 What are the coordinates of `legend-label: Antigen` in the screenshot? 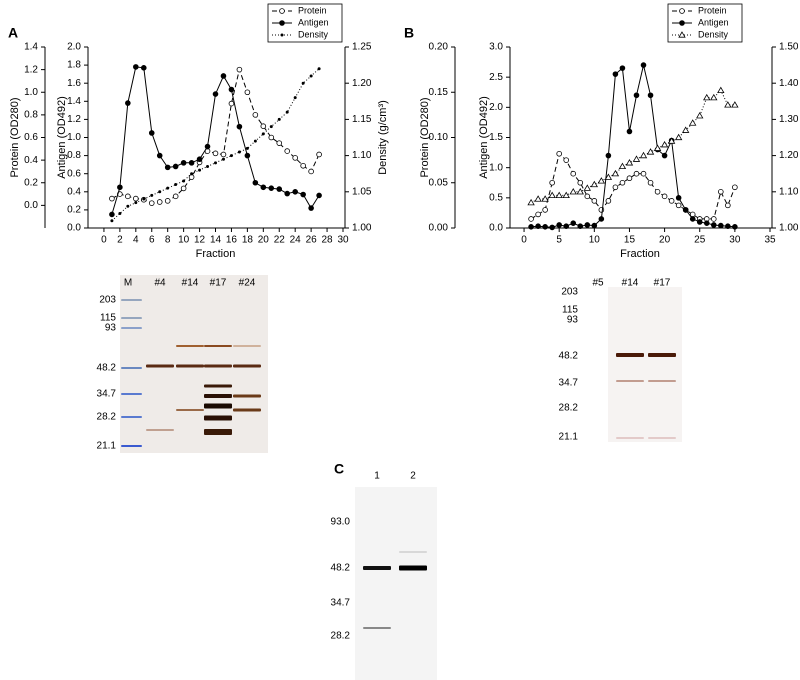 It's located at (713, 22).